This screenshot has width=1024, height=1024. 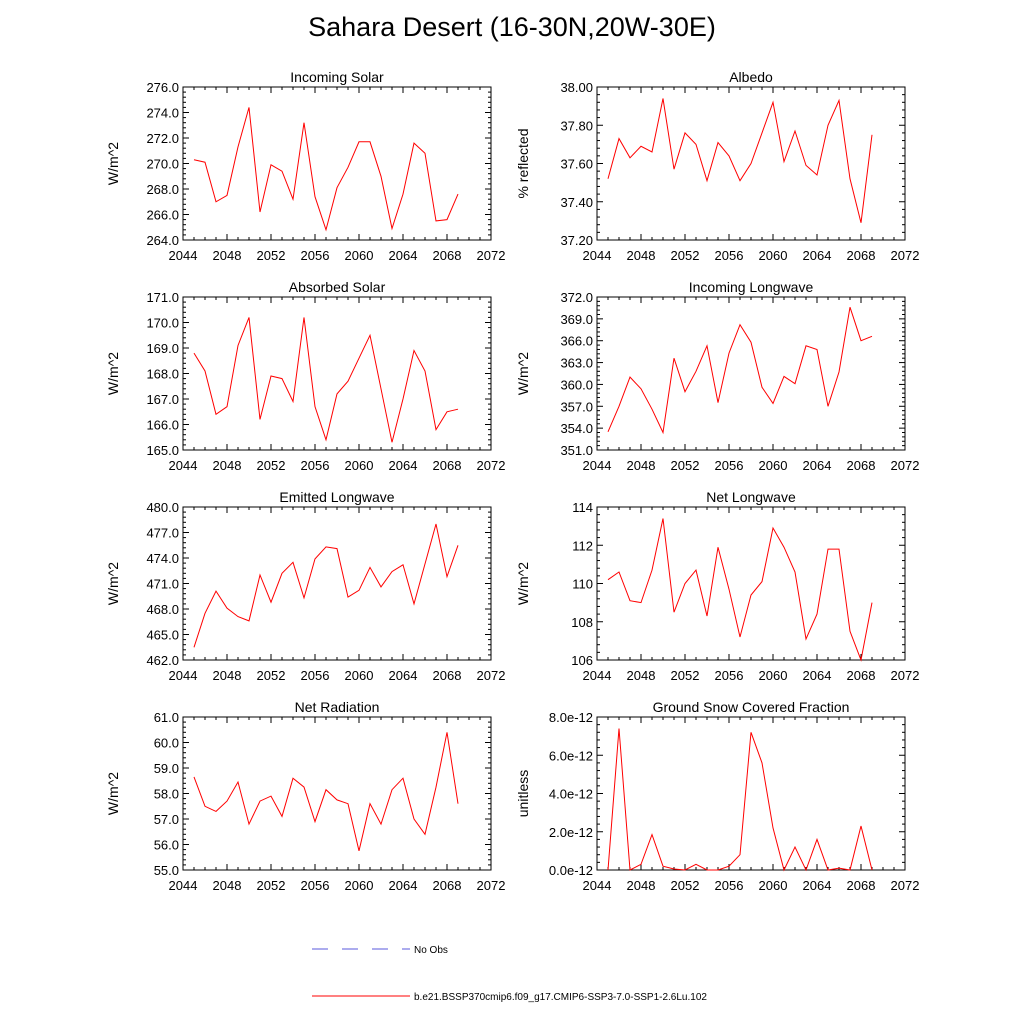 What do you see at coordinates (166, 768) in the screenshot?
I see `y-tick-label: 59.0` at bounding box center [166, 768].